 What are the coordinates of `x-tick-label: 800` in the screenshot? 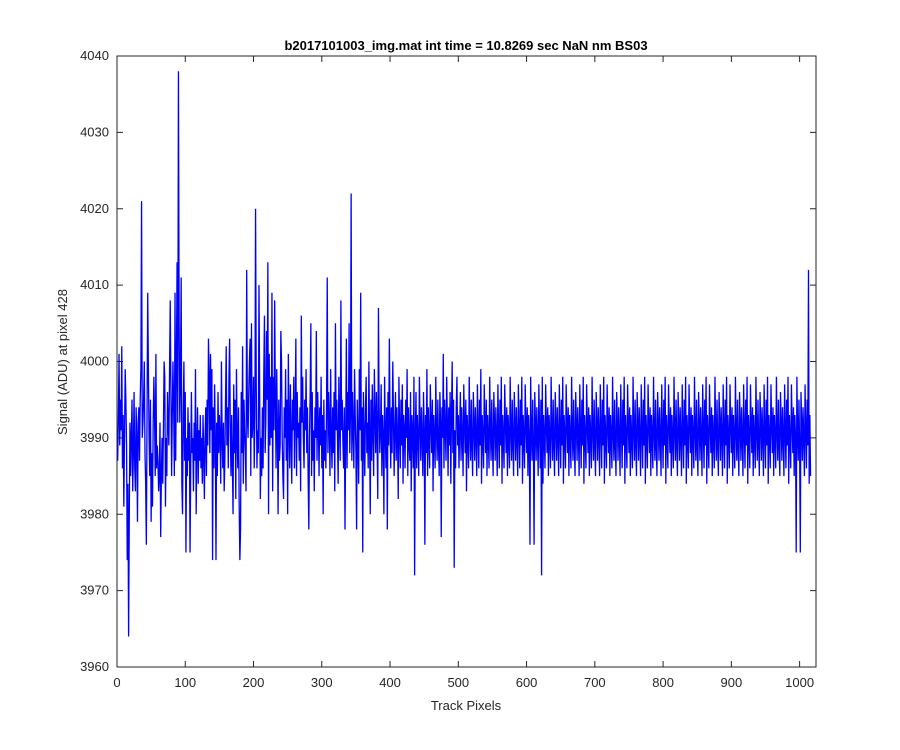 It's located at (663, 682).